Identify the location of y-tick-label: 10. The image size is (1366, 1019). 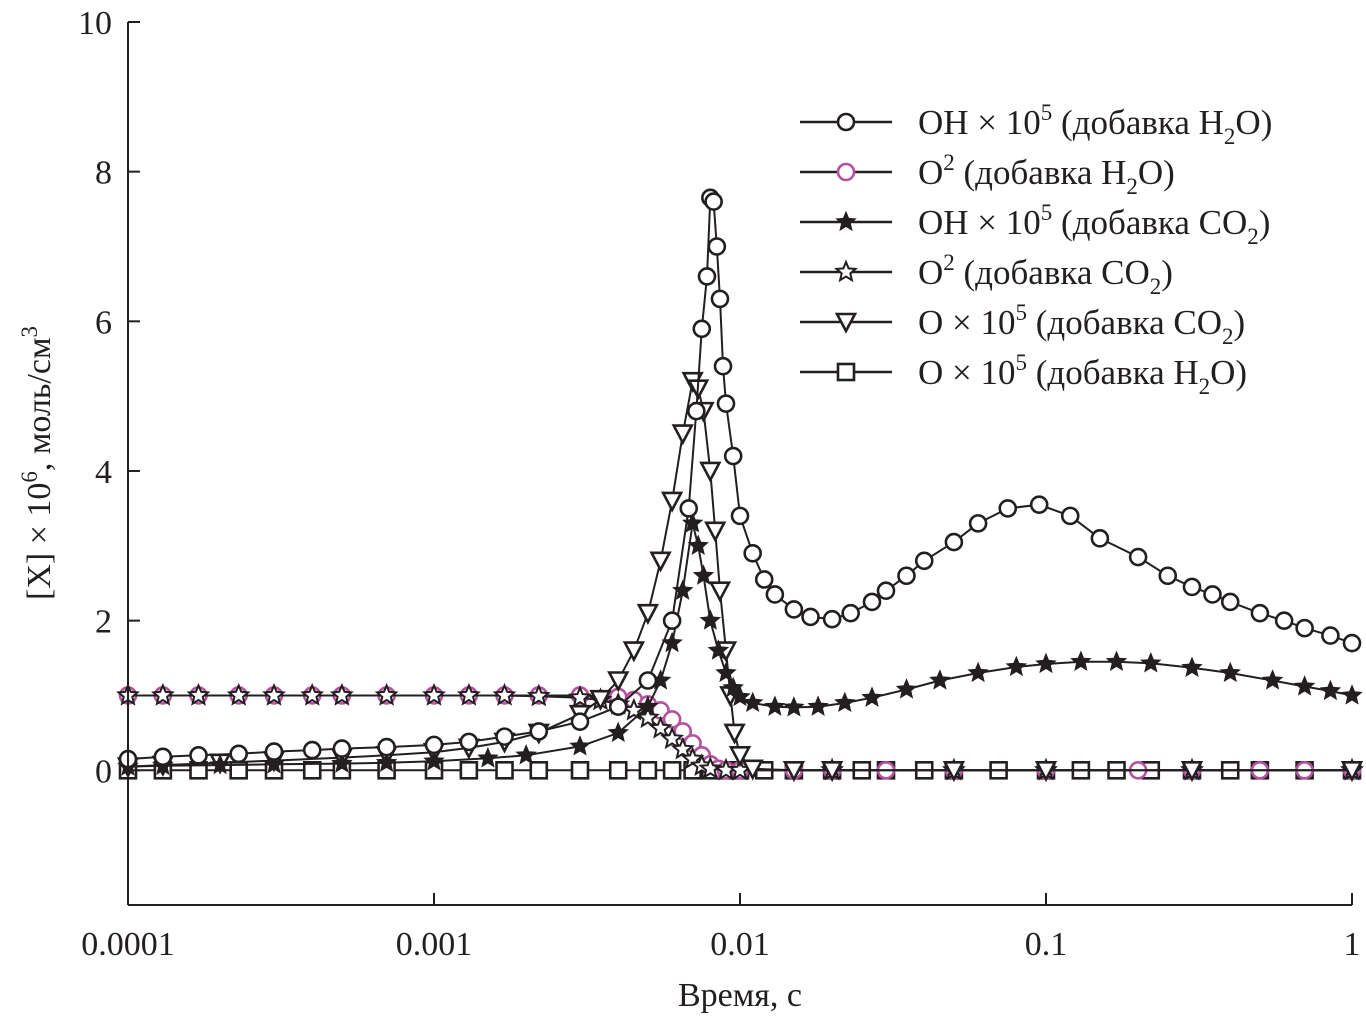
(95, 23).